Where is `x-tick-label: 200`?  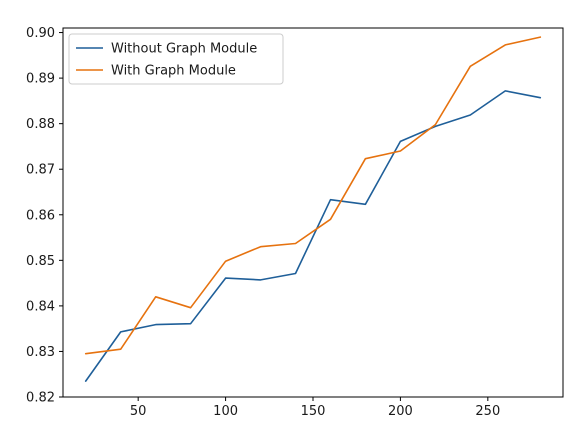 x-tick-label: 200 is located at coordinates (400, 411).